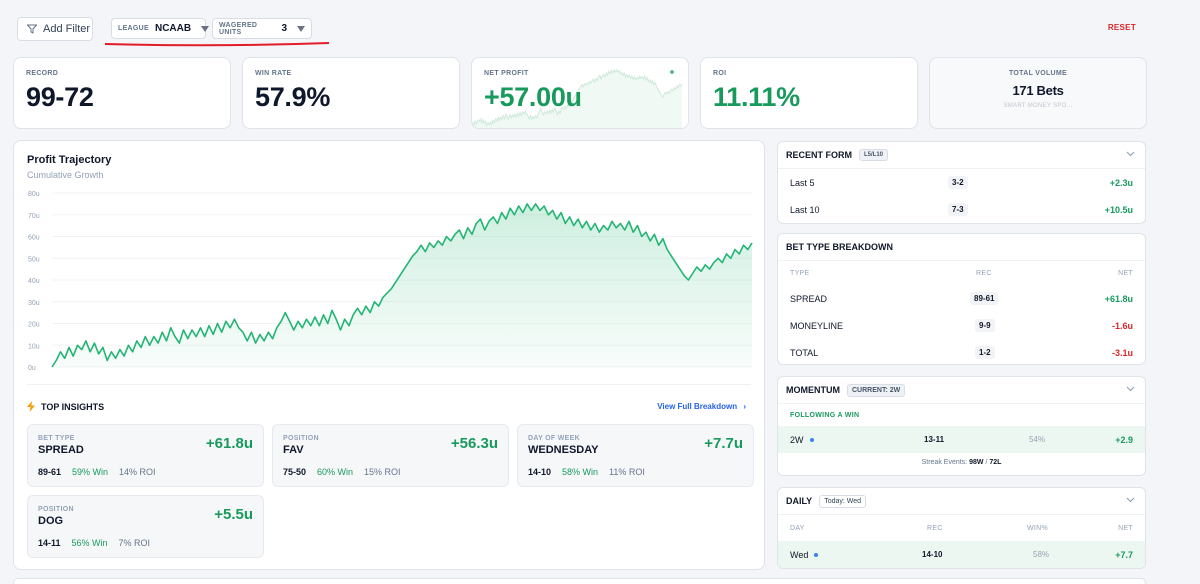  What do you see at coordinates (1124, 554) in the screenshot?
I see `daily-net: +7.7` at bounding box center [1124, 554].